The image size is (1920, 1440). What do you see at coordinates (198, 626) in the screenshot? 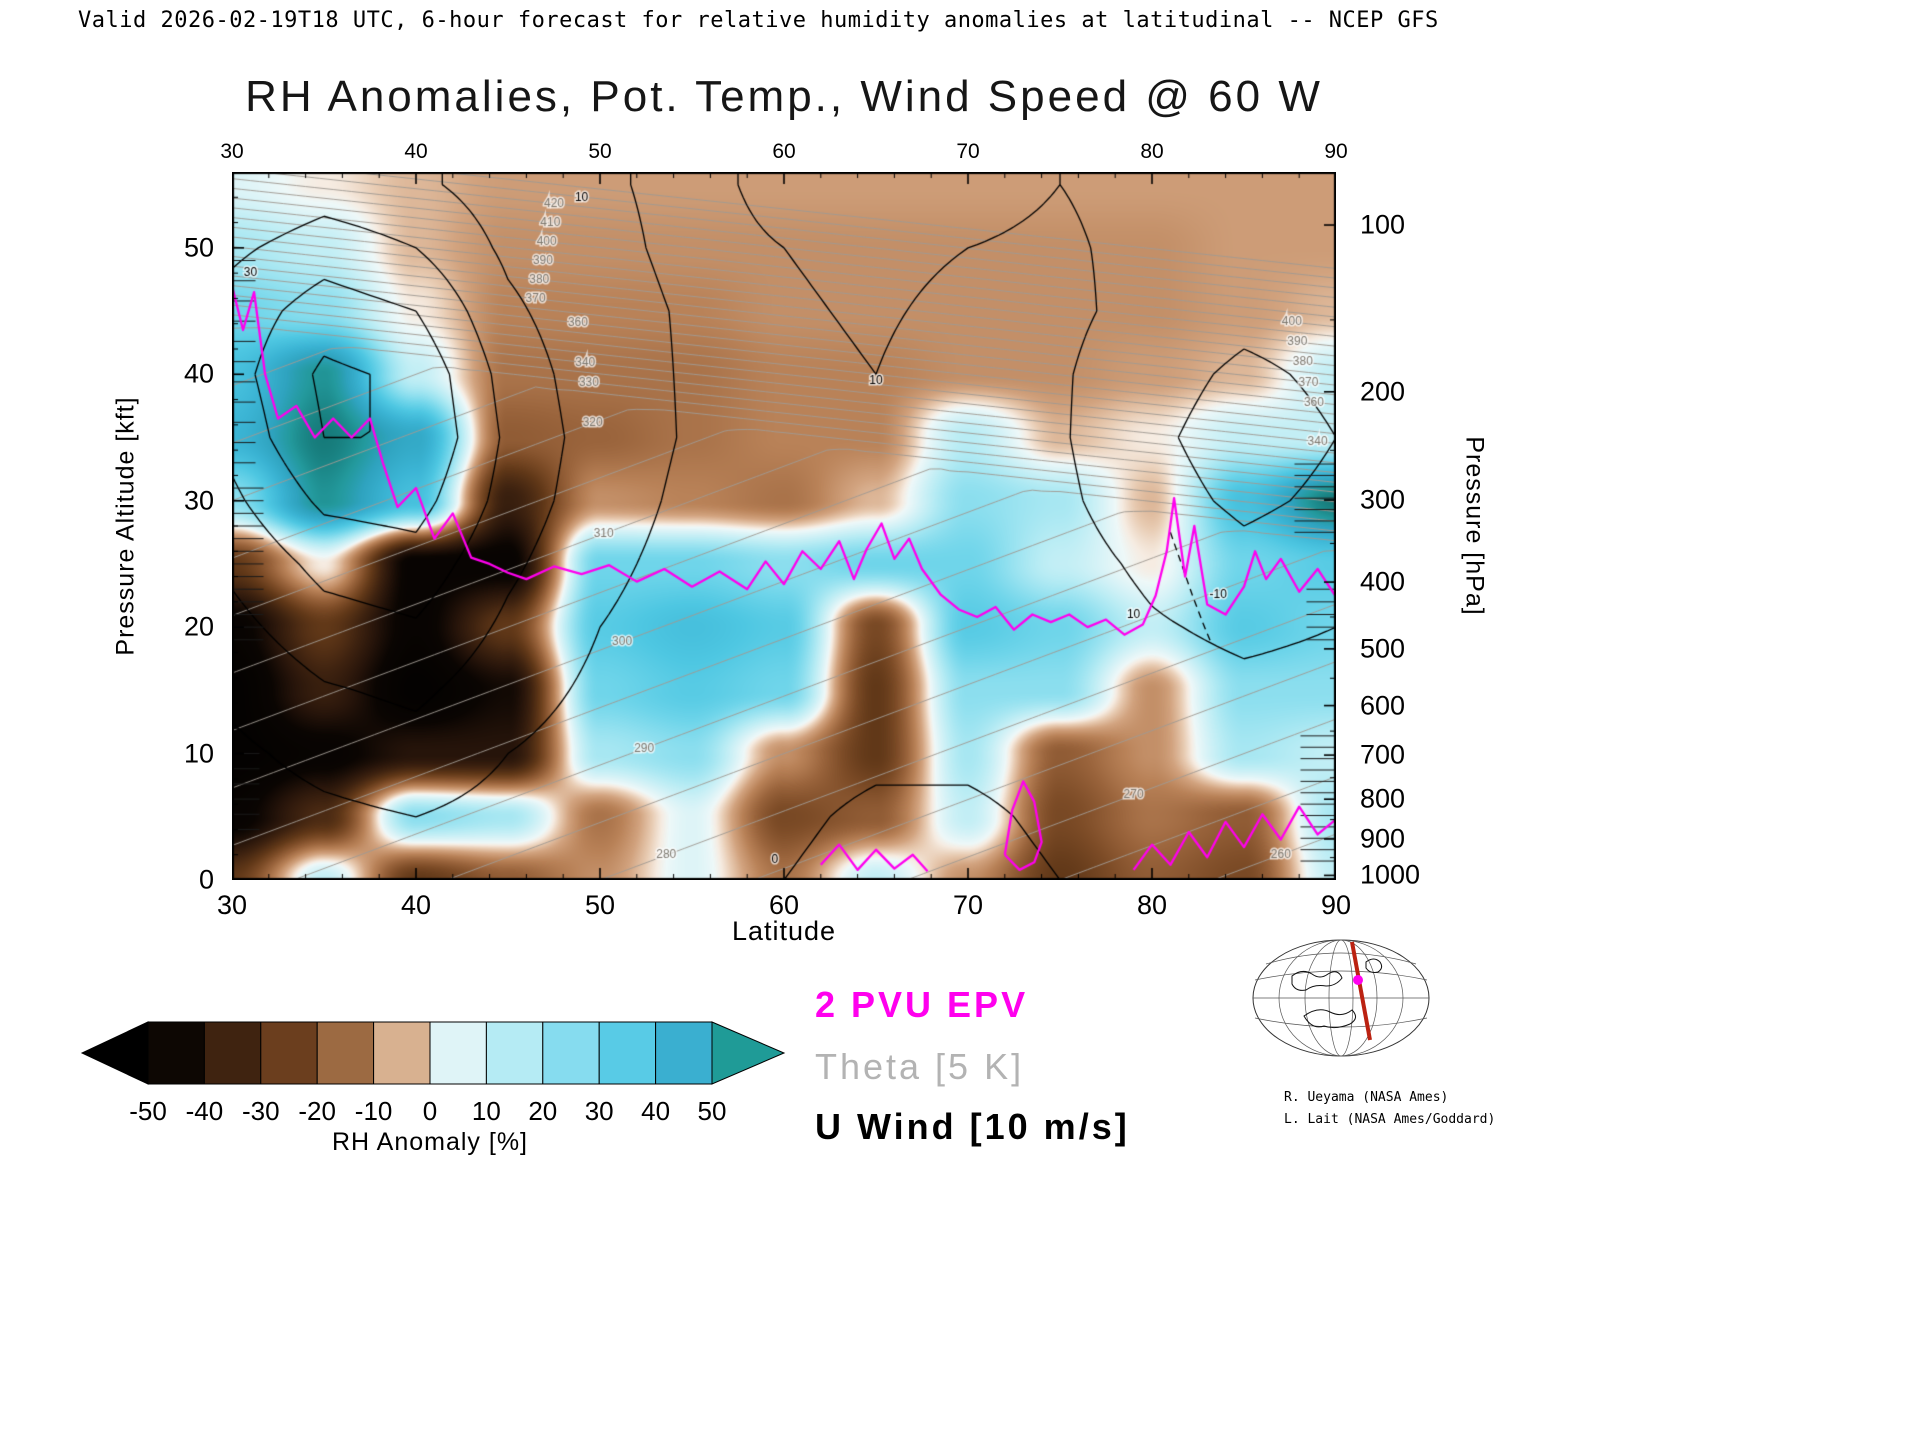
I see `y-left-tick-label: 20` at bounding box center [198, 626].